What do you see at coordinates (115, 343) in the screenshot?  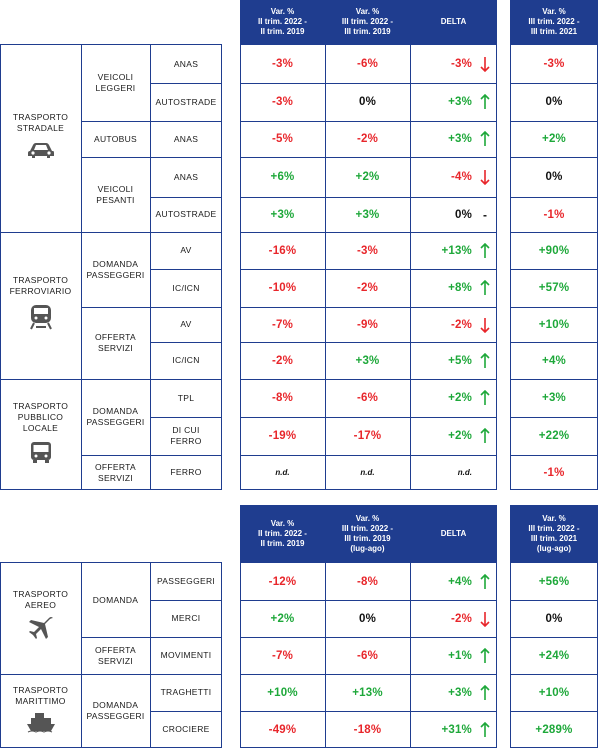 I see `top-subgroup-4: OFFERTA SERVIZI` at bounding box center [115, 343].